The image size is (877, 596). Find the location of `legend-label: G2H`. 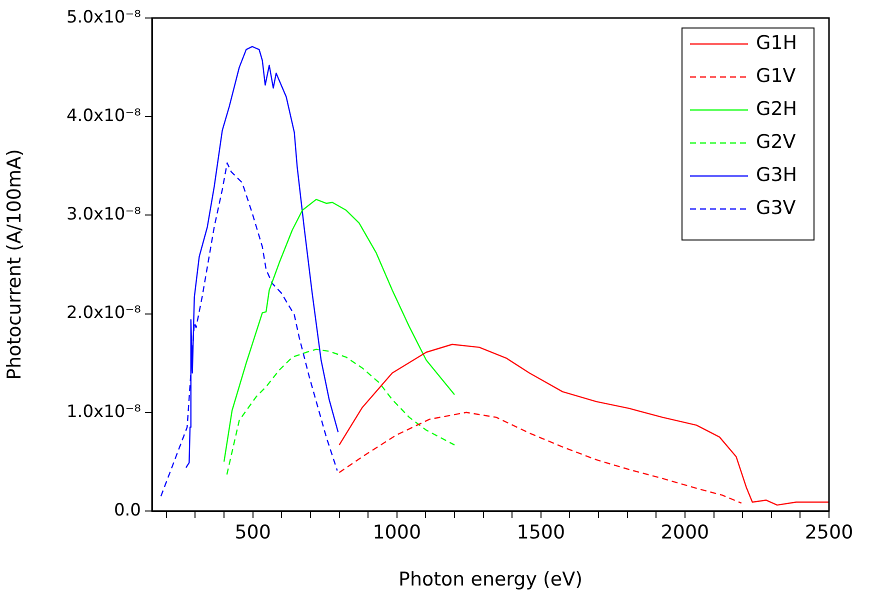

legend-label: G2H is located at coordinates (777, 109).